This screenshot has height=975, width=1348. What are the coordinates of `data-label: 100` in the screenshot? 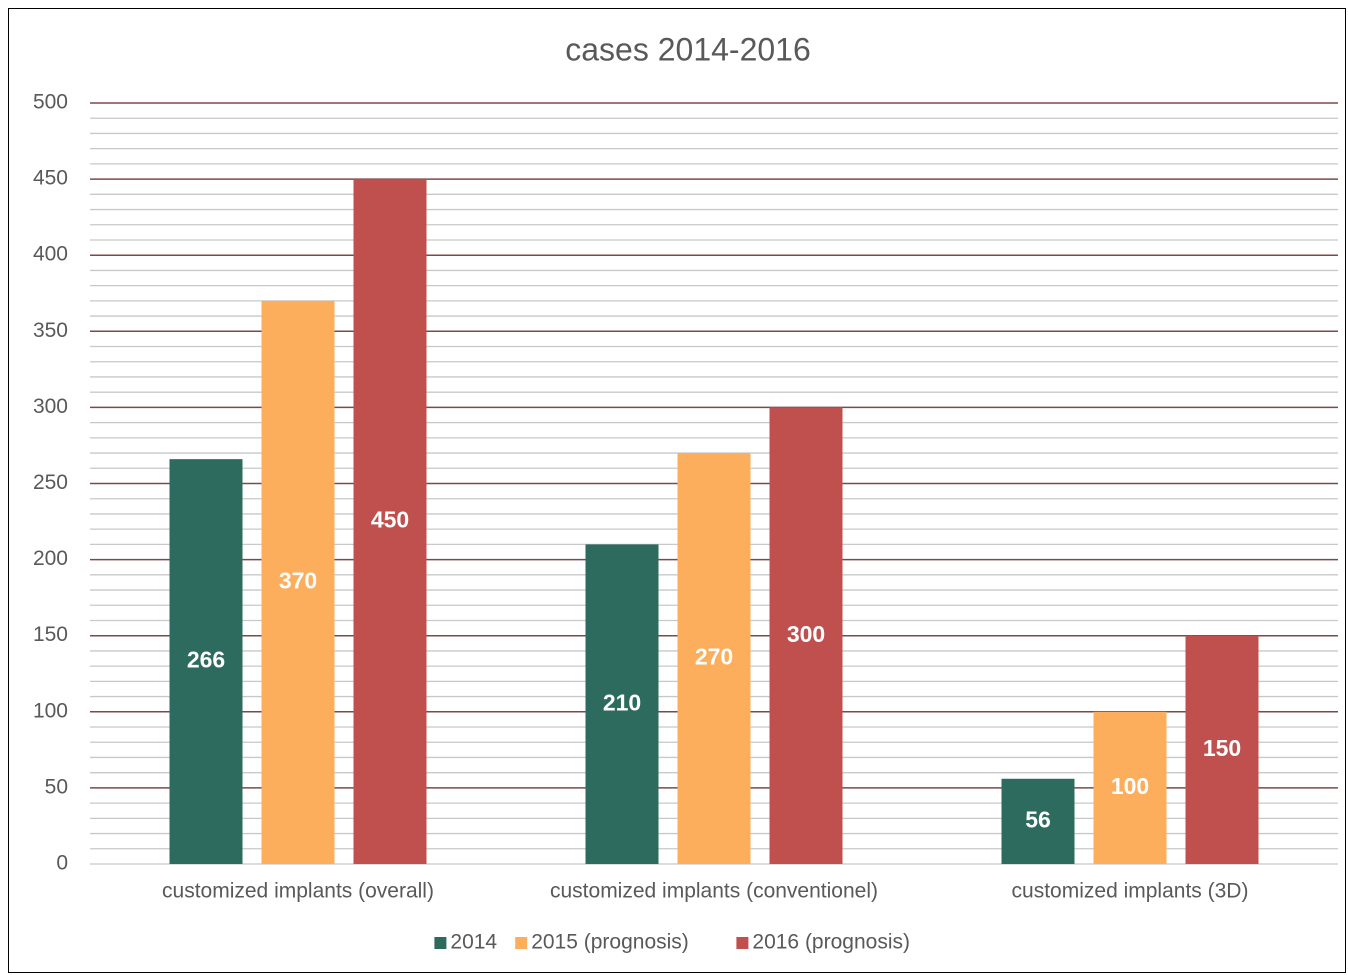 It's located at (1130, 786).